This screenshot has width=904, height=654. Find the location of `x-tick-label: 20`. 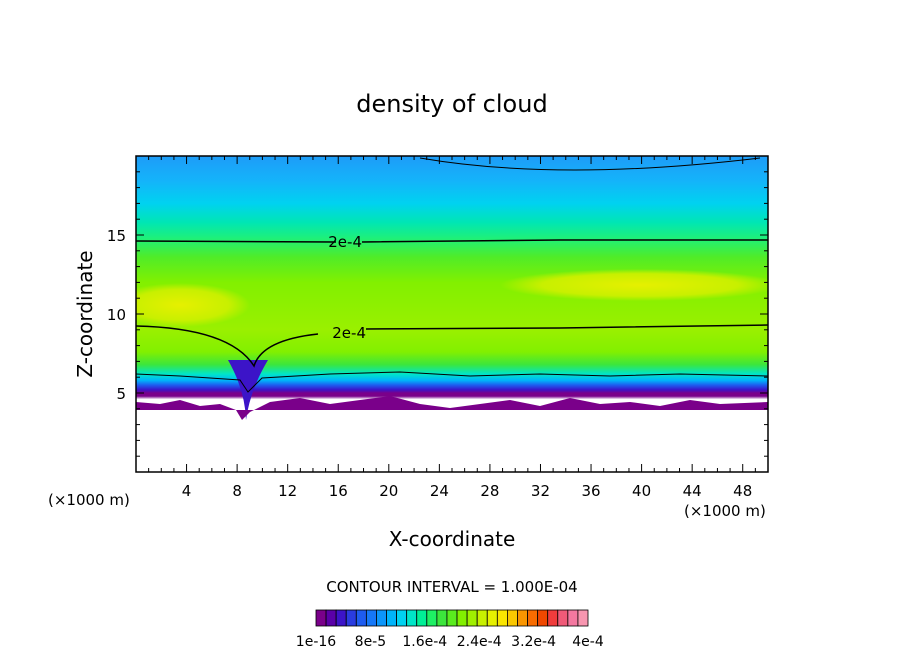

x-tick-label: 20 is located at coordinates (388, 491).